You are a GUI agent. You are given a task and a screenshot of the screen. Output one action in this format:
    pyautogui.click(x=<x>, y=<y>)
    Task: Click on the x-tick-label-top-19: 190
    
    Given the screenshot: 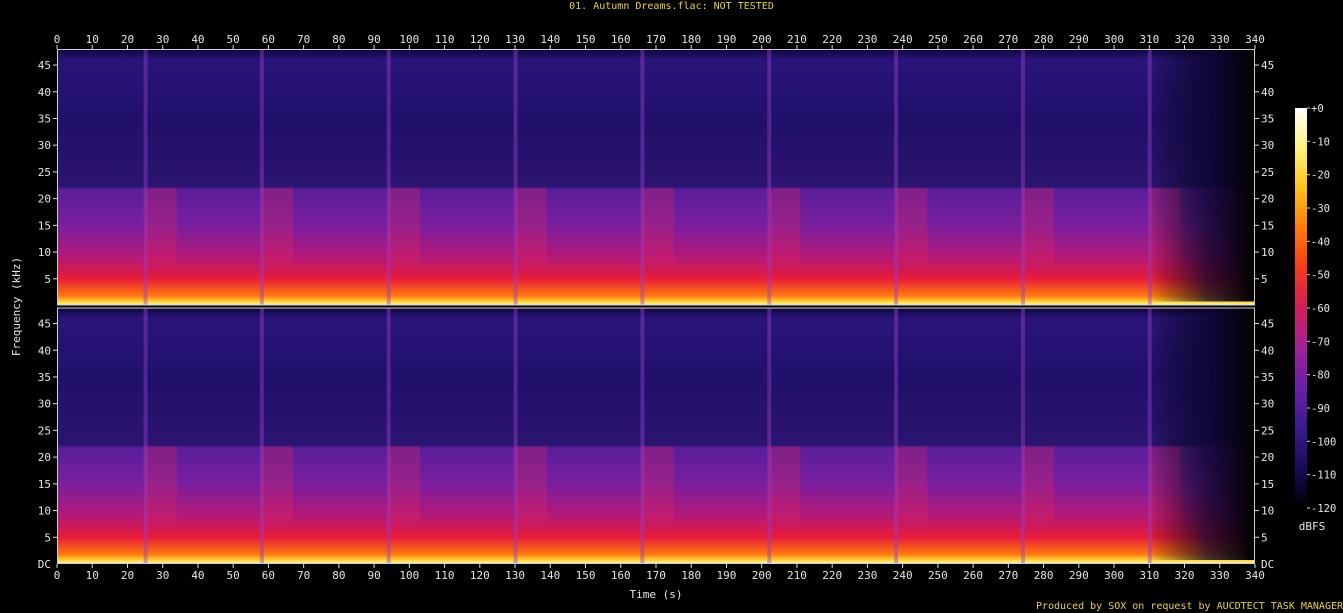 What is the action you would take?
    pyautogui.click(x=727, y=39)
    